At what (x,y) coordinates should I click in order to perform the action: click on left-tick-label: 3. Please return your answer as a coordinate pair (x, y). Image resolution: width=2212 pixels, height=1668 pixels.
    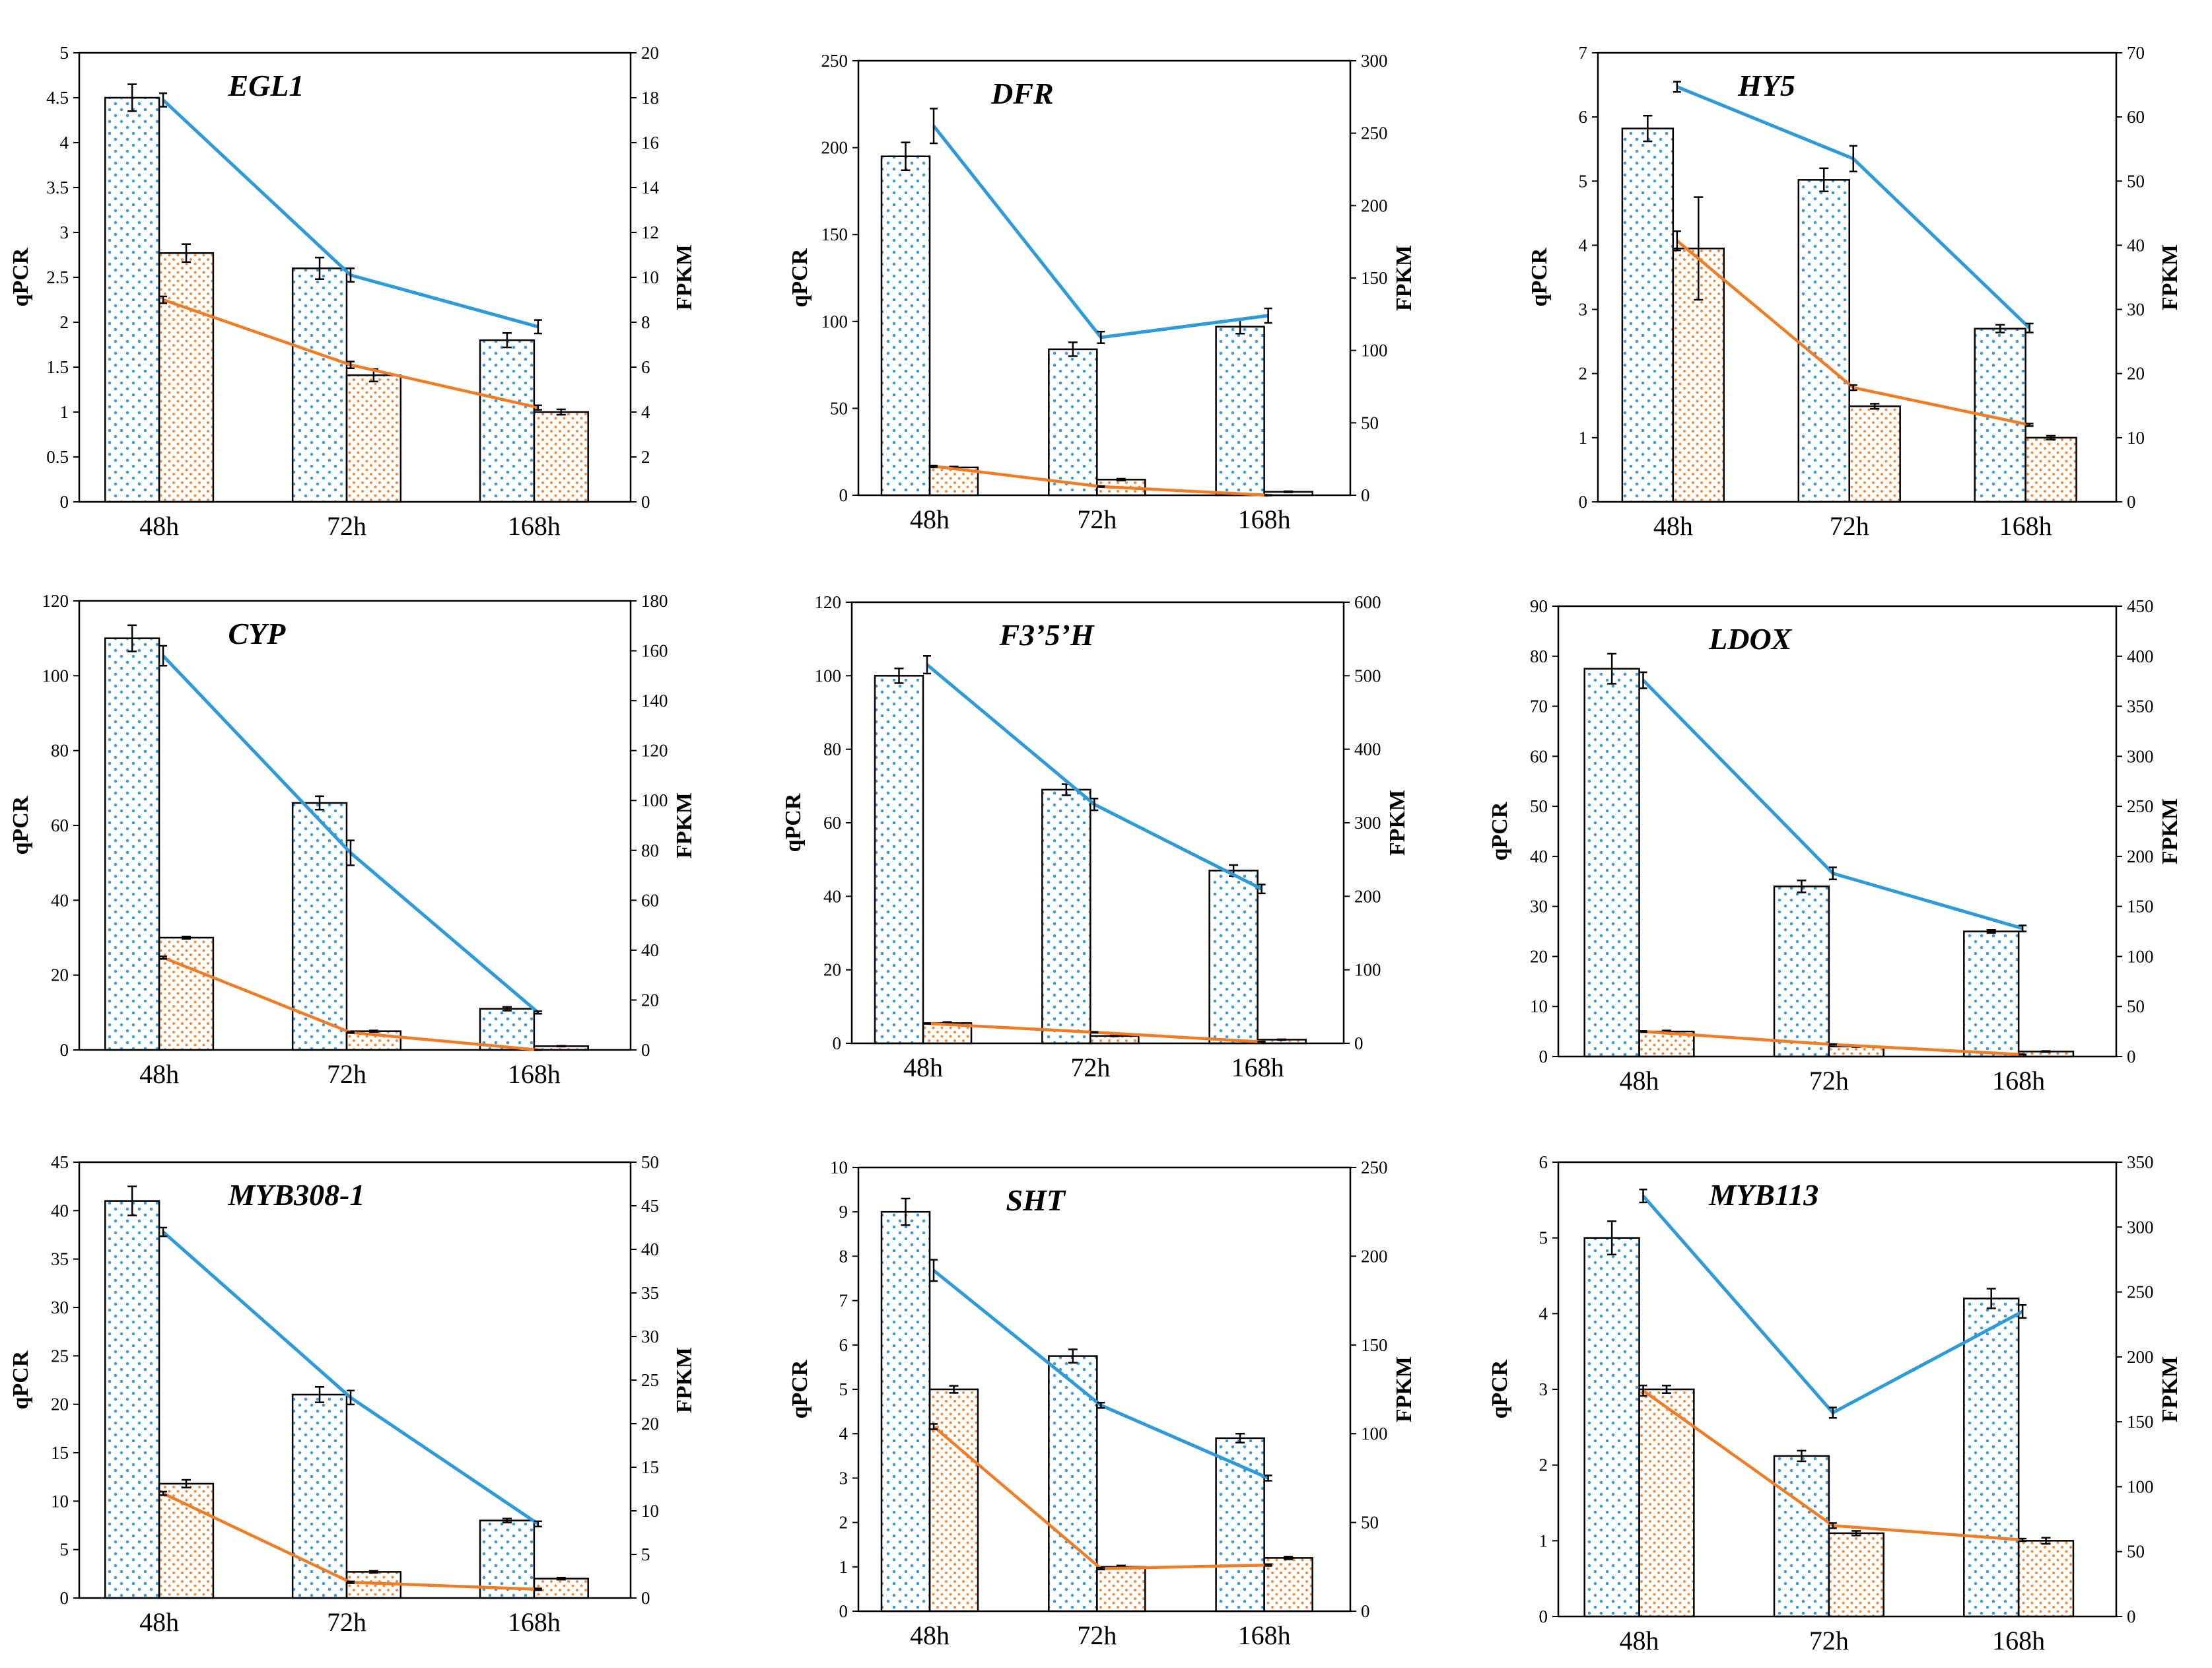
    Looking at the image, I should click on (1584, 310).